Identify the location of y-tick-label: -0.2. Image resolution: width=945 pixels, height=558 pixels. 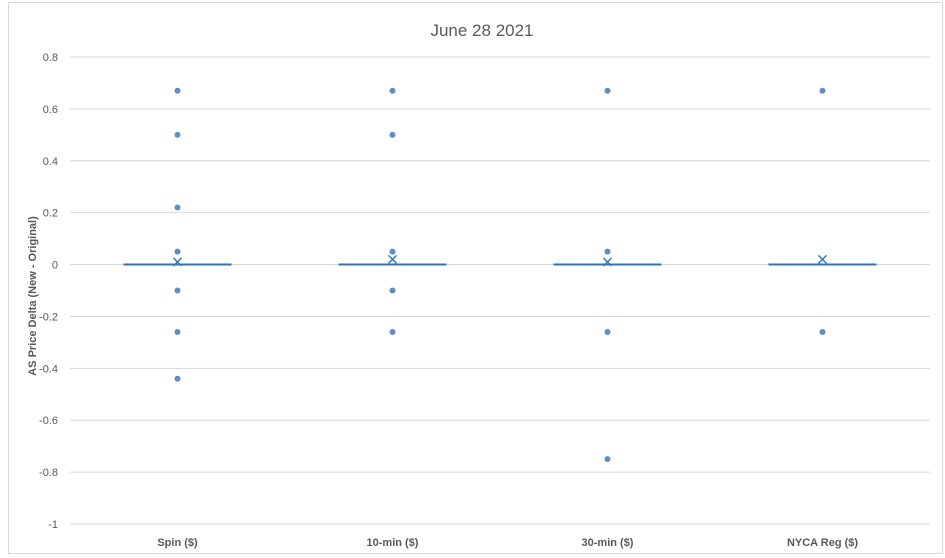
(48, 317).